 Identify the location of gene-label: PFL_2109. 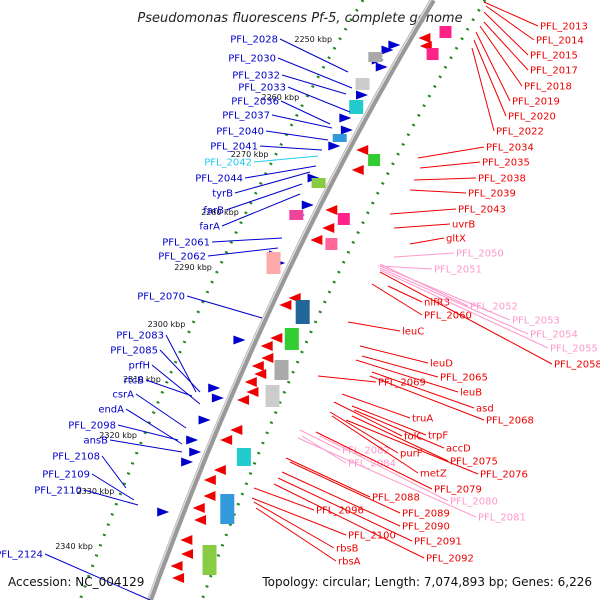
(66, 475).